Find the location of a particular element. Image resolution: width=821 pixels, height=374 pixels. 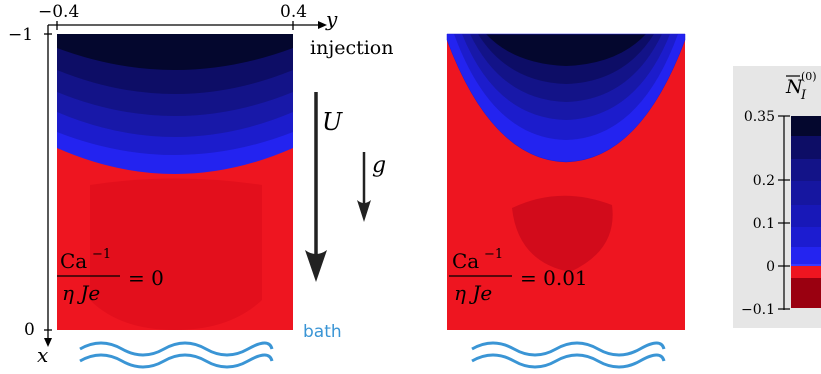

colorbar-segment-zero is located at coordinates (806, 265).